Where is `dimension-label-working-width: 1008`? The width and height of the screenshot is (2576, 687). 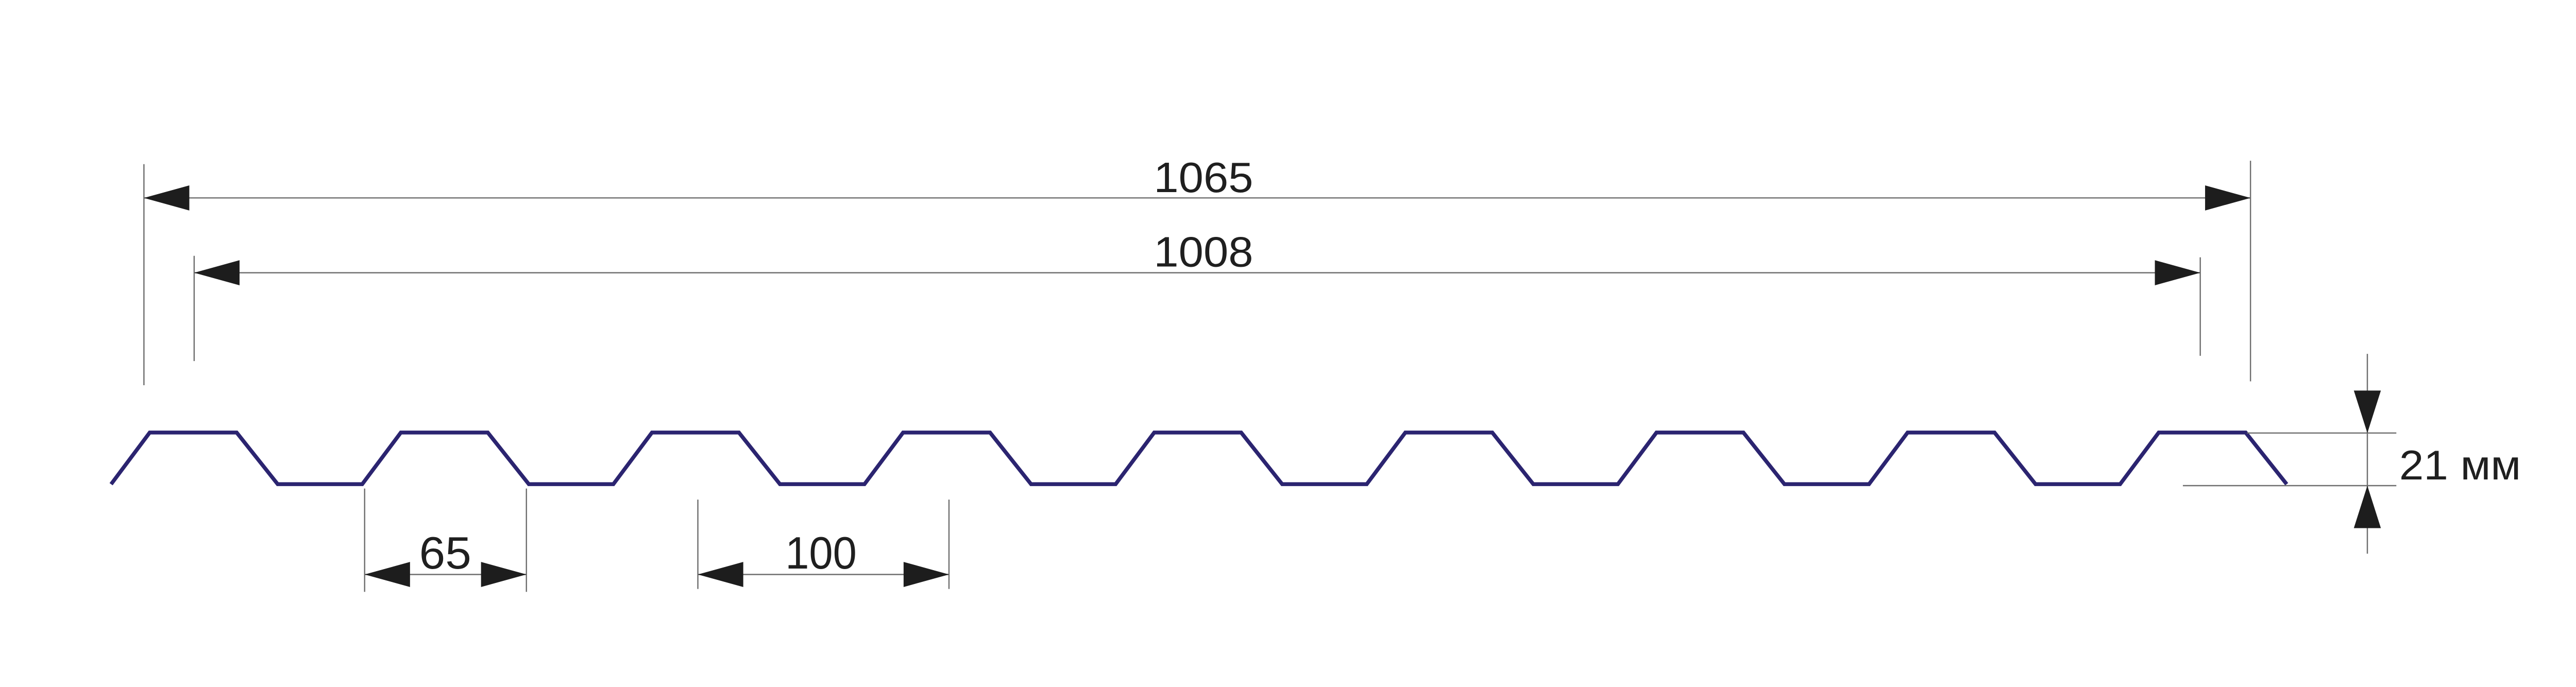 dimension-label-working-width: 1008 is located at coordinates (1204, 252).